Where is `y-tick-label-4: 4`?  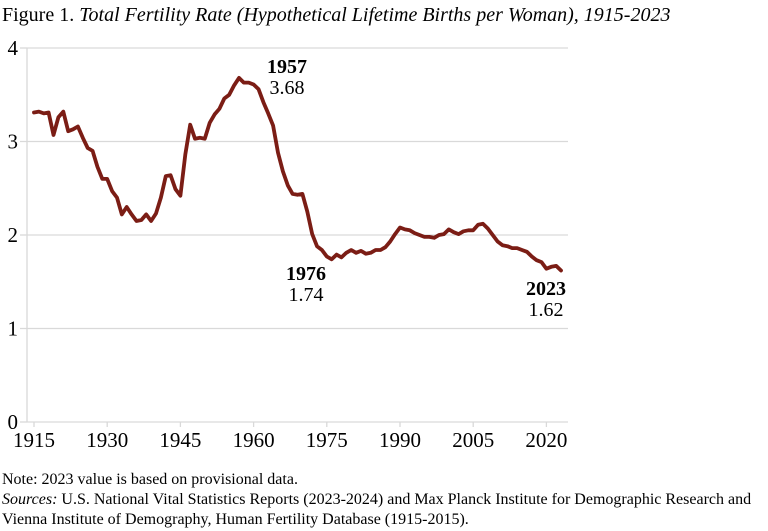 y-tick-label-4: 4 is located at coordinates (13, 48).